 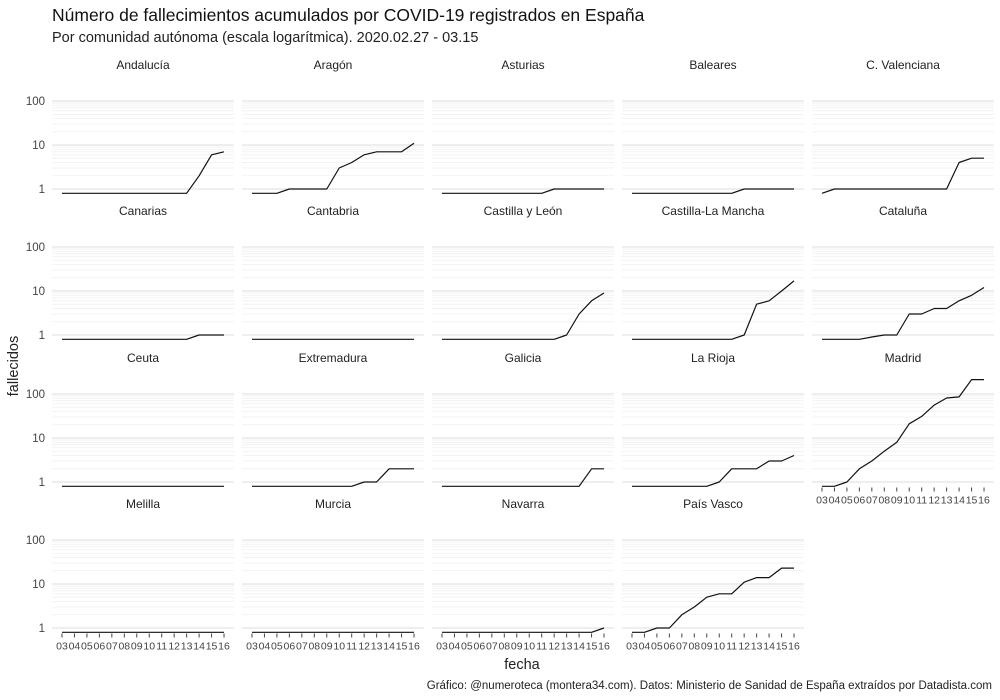 I want to click on panel-madrid, so click(x=903, y=439).